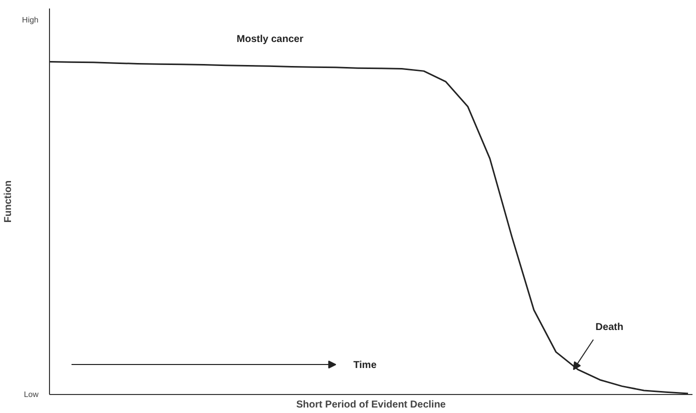  I want to click on annotation: Time, so click(365, 366).